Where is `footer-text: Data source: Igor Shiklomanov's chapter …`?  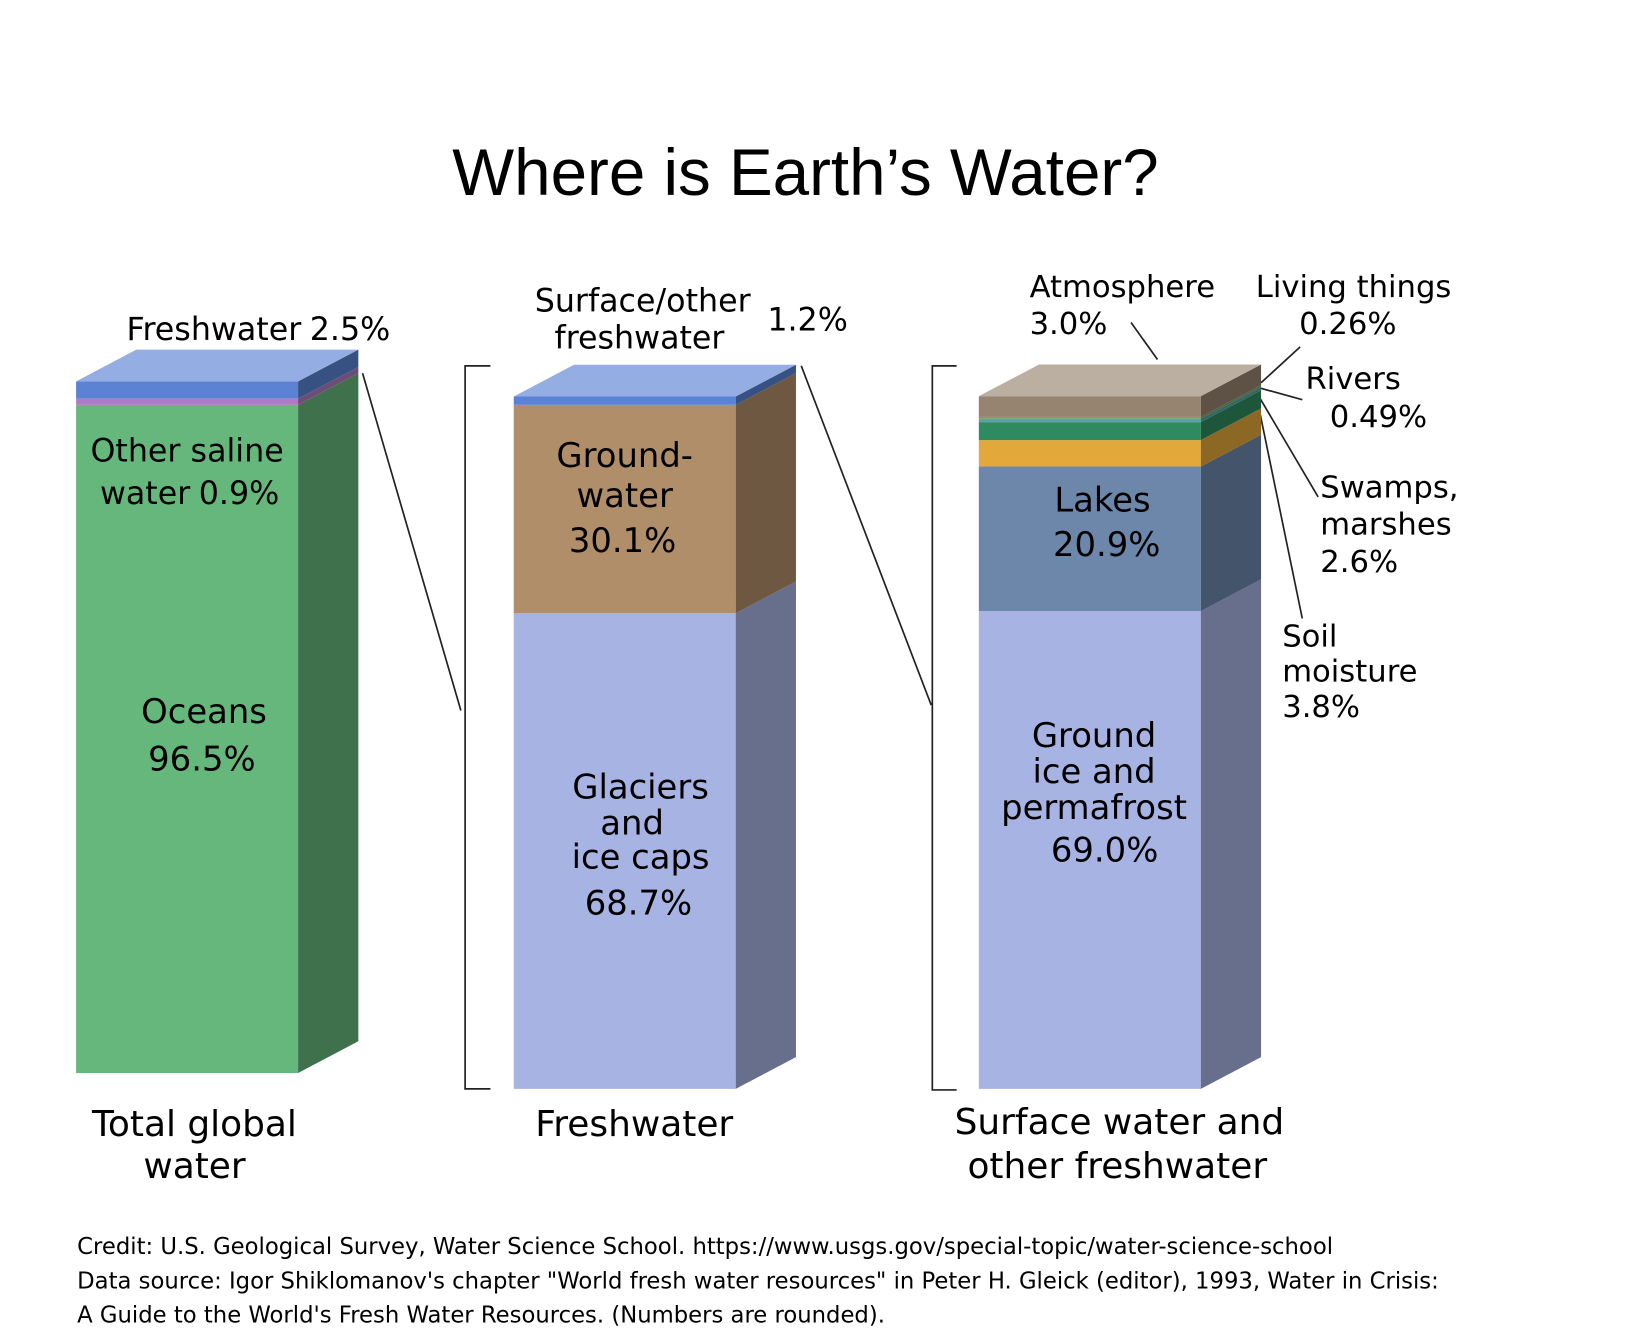 footer-text: Data source: Igor Shiklomanov's chapter … is located at coordinates (758, 1281).